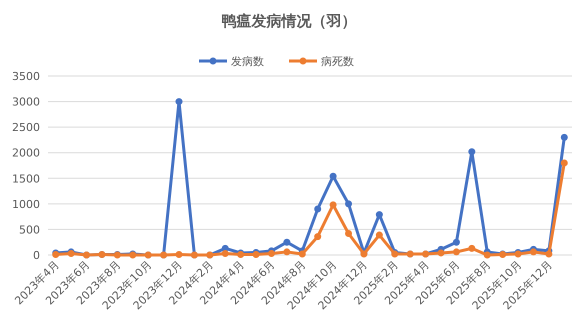  I want to click on y-tick-label: 3500, so click(26, 76).